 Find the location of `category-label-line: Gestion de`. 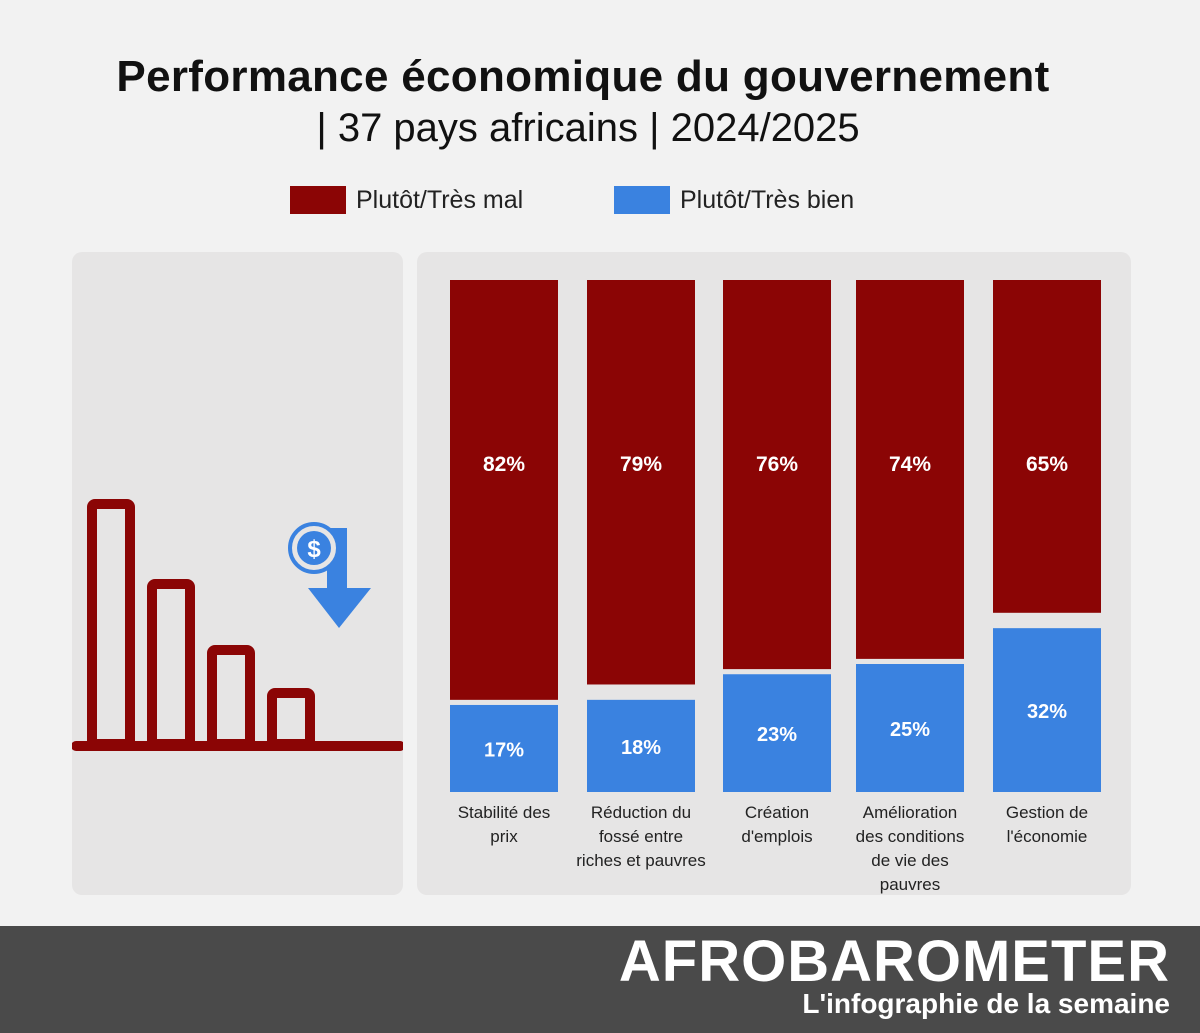

category-label-line: Gestion de is located at coordinates (1047, 812).